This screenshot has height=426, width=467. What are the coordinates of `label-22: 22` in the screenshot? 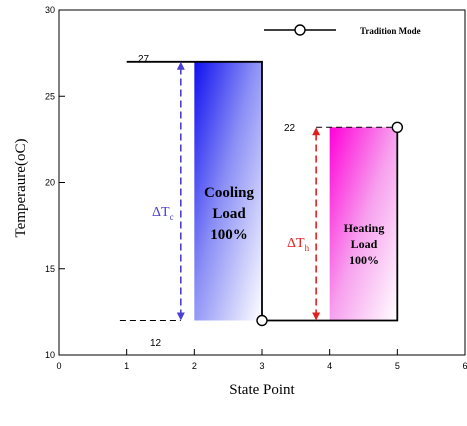 It's located at (290, 128).